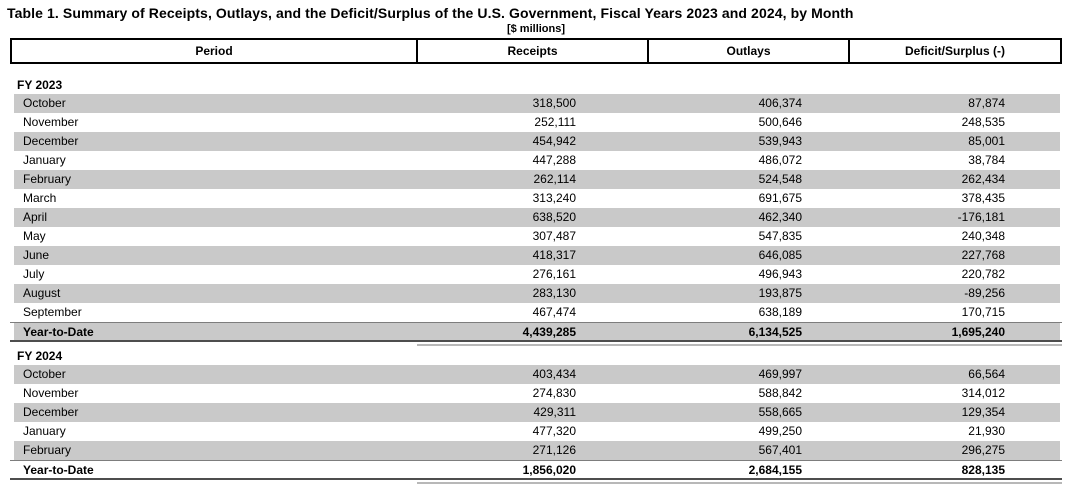 This screenshot has width=1072, height=500. What do you see at coordinates (983, 198) in the screenshot?
I see `deficit-surplus-cell: 378,435` at bounding box center [983, 198].